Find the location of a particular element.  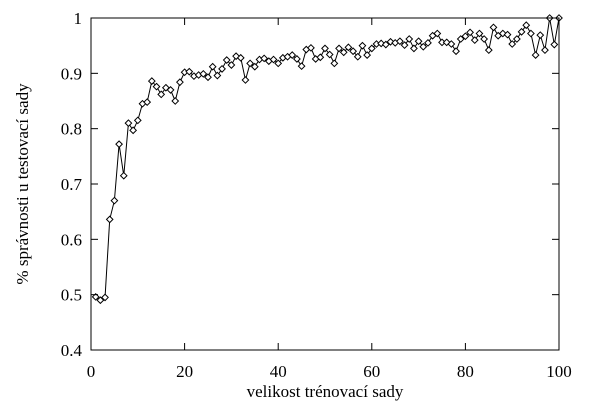

y-tick-label: 0.9 is located at coordinates (71, 73).